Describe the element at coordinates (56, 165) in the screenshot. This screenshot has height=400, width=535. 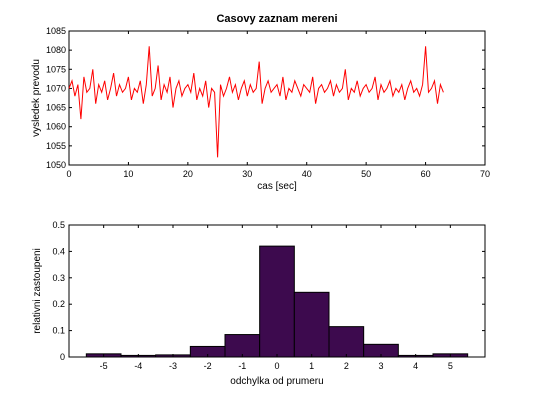
I see `y-tick-label: 1050` at that location.